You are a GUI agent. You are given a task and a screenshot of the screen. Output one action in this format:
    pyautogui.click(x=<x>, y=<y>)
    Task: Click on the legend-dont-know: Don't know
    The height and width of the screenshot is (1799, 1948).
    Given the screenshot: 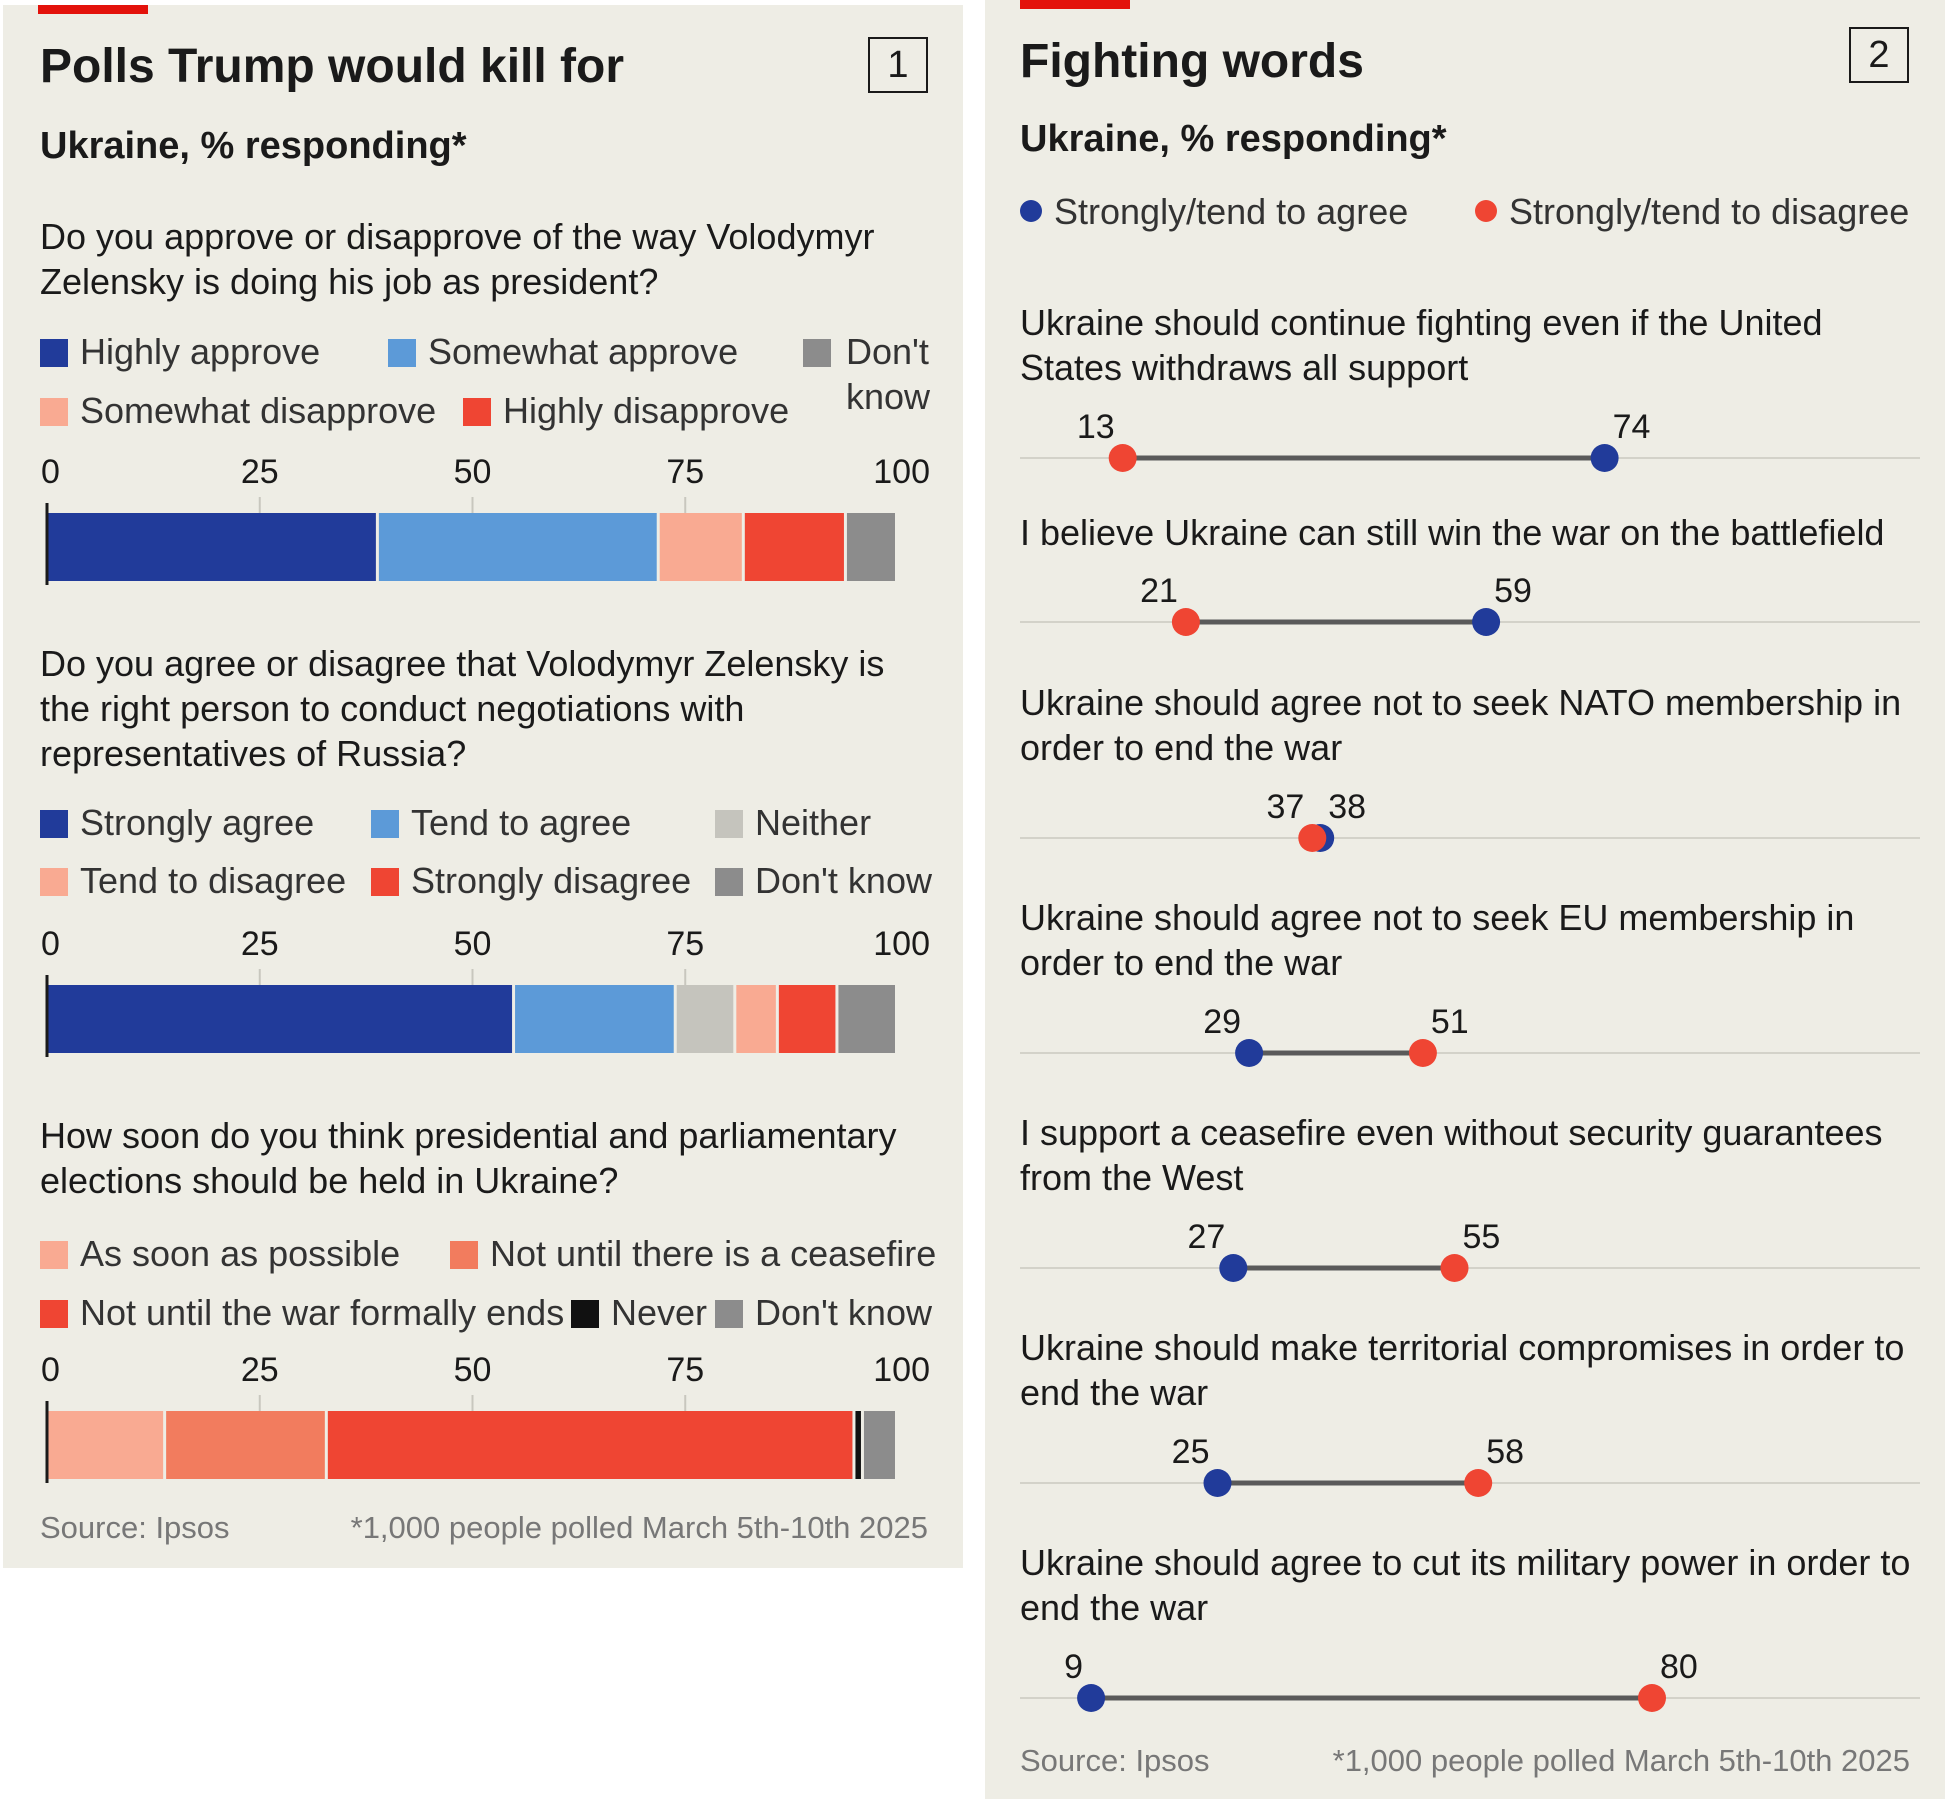 What is the action you would take?
    pyautogui.click(x=823, y=1313)
    